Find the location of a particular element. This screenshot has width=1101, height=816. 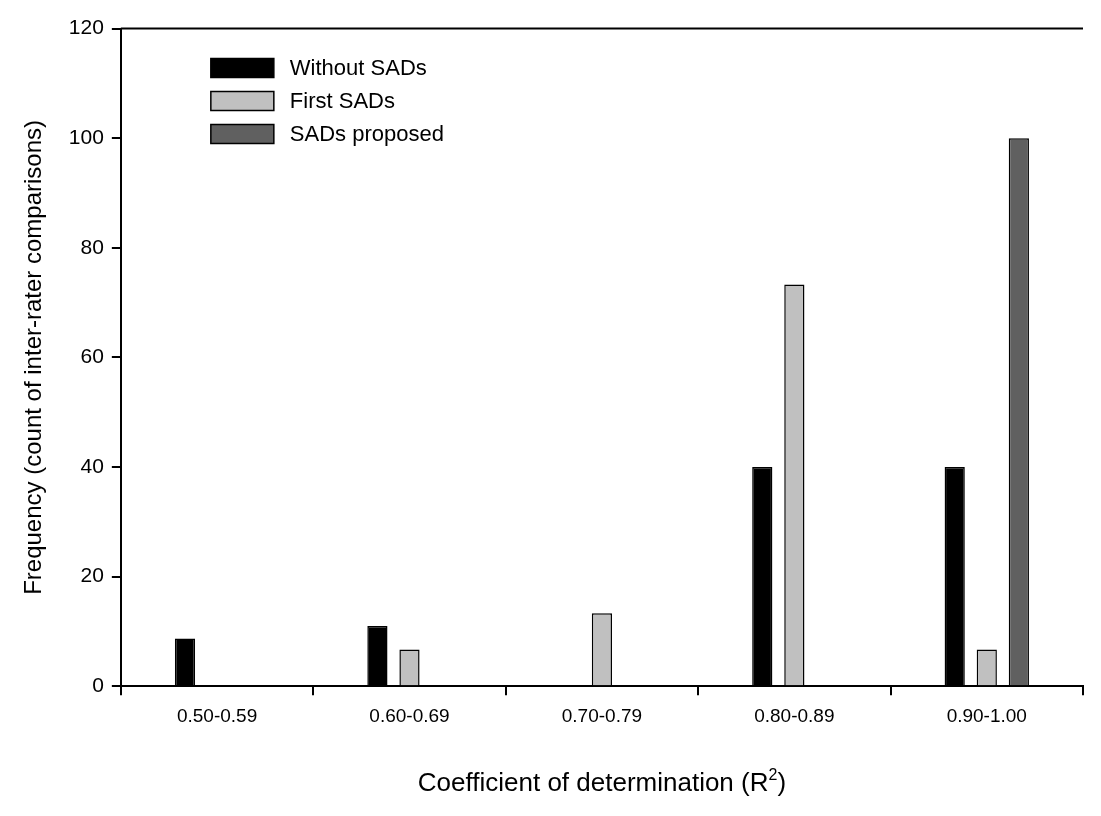

legend-label: SADs proposed is located at coordinates (366, 133).